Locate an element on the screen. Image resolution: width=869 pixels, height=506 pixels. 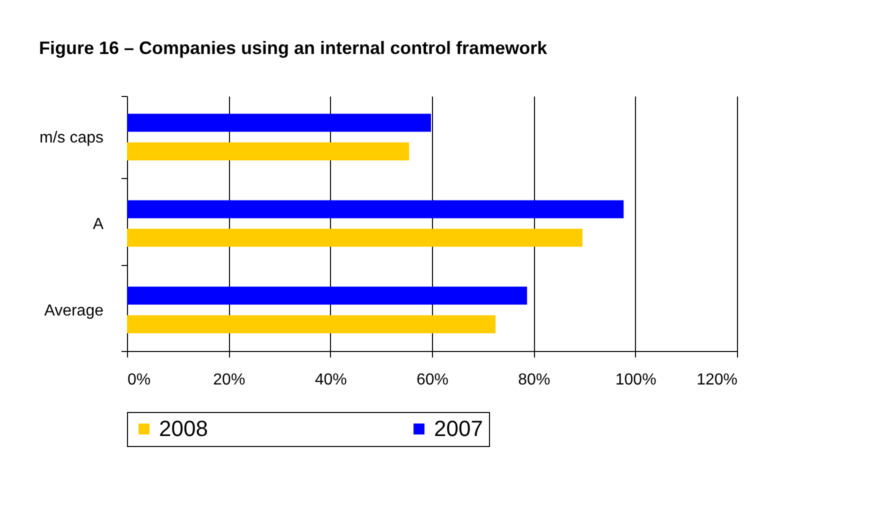
legend-label: 2007 is located at coordinates (458, 428).